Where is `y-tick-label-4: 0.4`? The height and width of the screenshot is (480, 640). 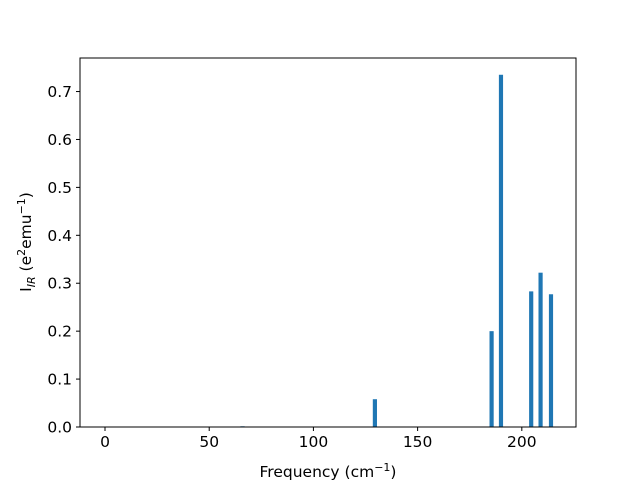
y-tick-label-4: 0.4 is located at coordinates (59, 236).